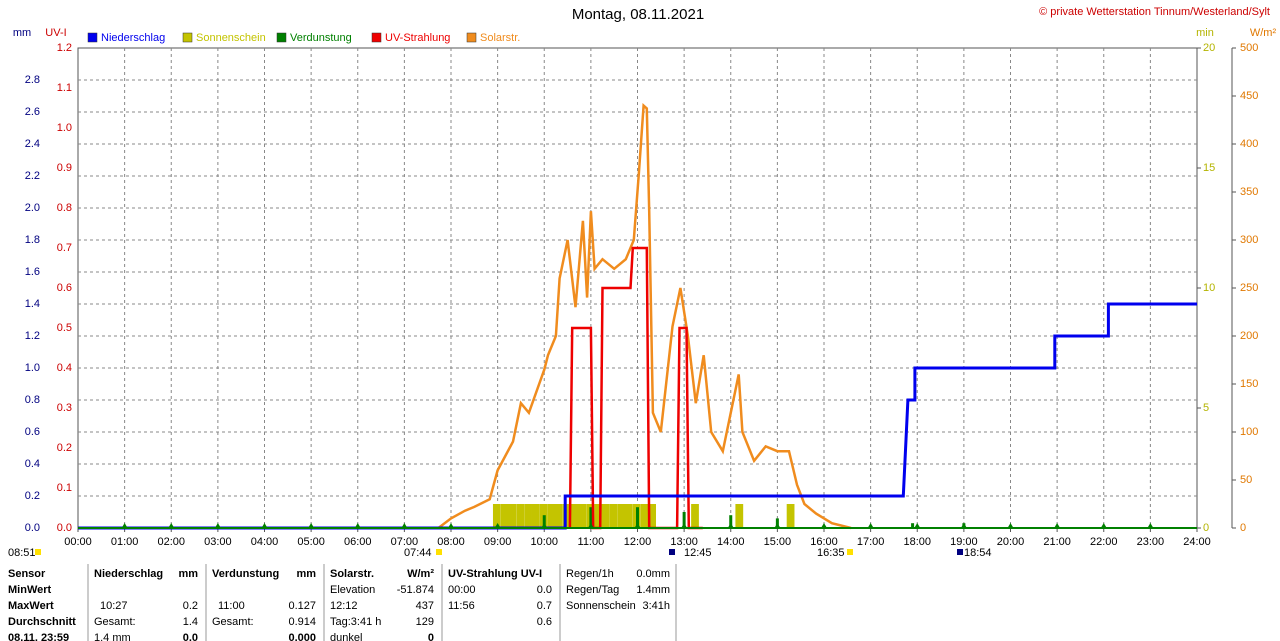  What do you see at coordinates (731, 542) in the screenshot?
I see `x-tick-label: 14:00` at bounding box center [731, 542].